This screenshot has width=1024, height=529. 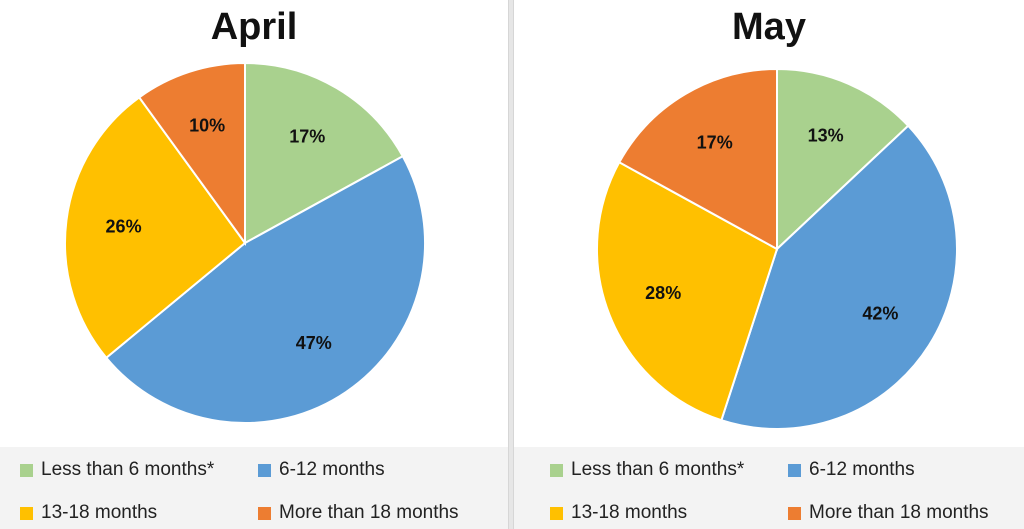 What do you see at coordinates (769, 27) in the screenshot?
I see `chart-title: May` at bounding box center [769, 27].